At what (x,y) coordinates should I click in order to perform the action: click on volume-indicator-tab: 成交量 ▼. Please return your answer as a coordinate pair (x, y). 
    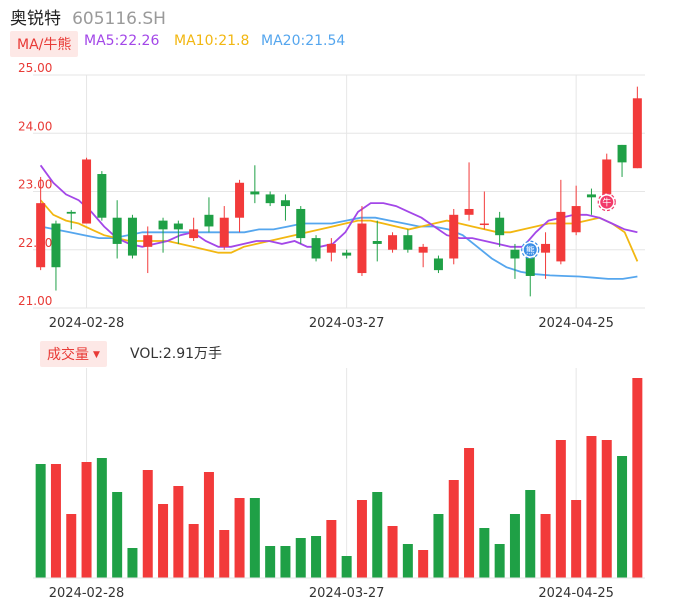
    Looking at the image, I should click on (73, 354).